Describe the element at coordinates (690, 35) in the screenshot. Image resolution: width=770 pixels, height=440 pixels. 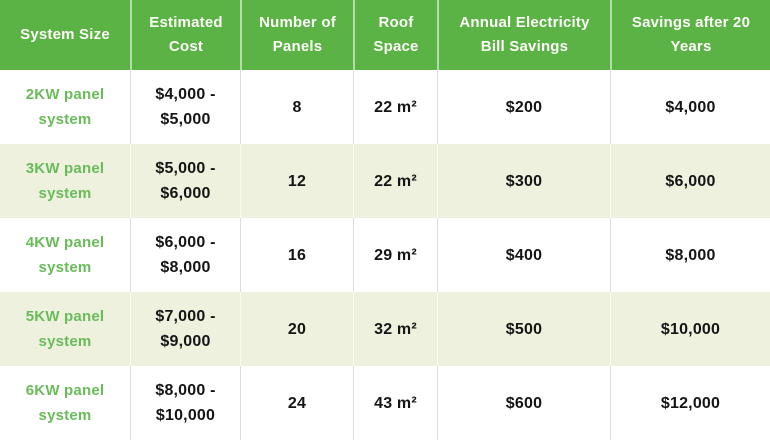
I see `header-cell-savings-20-years: Savings after 20 Years` at that location.